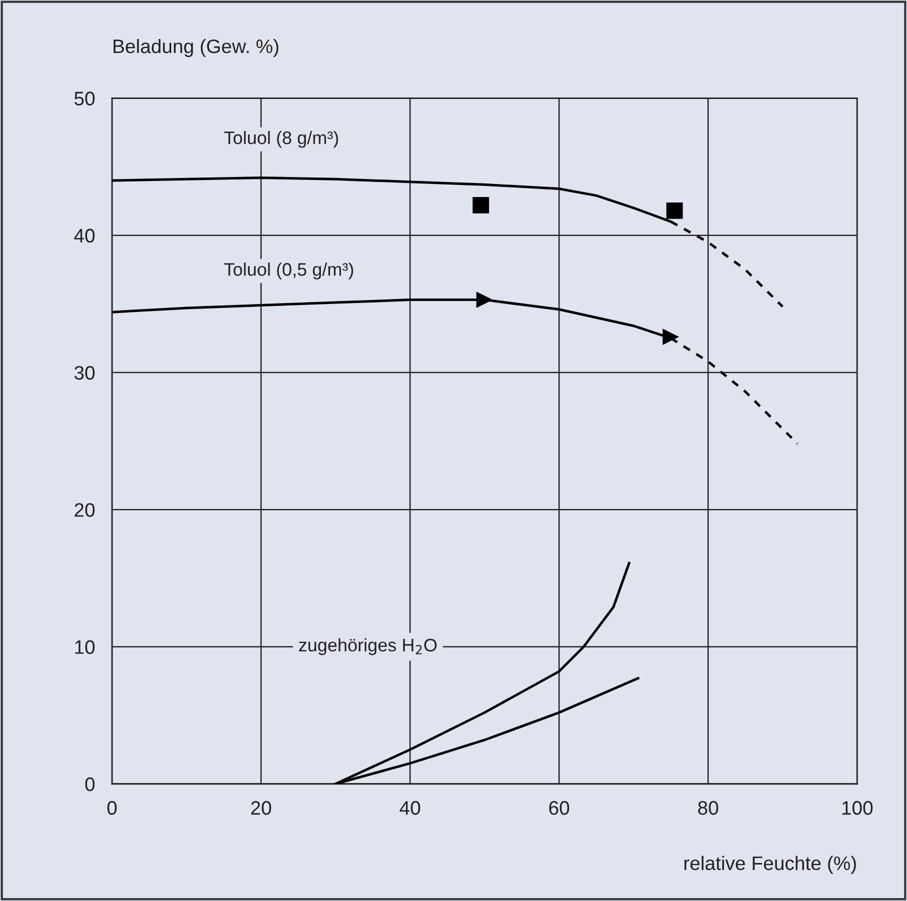  What do you see at coordinates (708, 808) in the screenshot?
I see `x-tick-label: 80` at bounding box center [708, 808].